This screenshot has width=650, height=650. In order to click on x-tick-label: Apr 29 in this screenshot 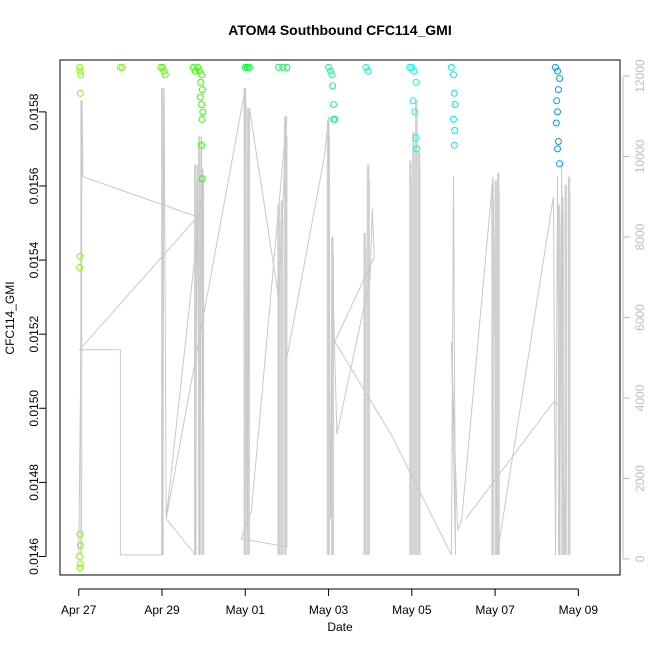, I will do `click(162, 610)`.